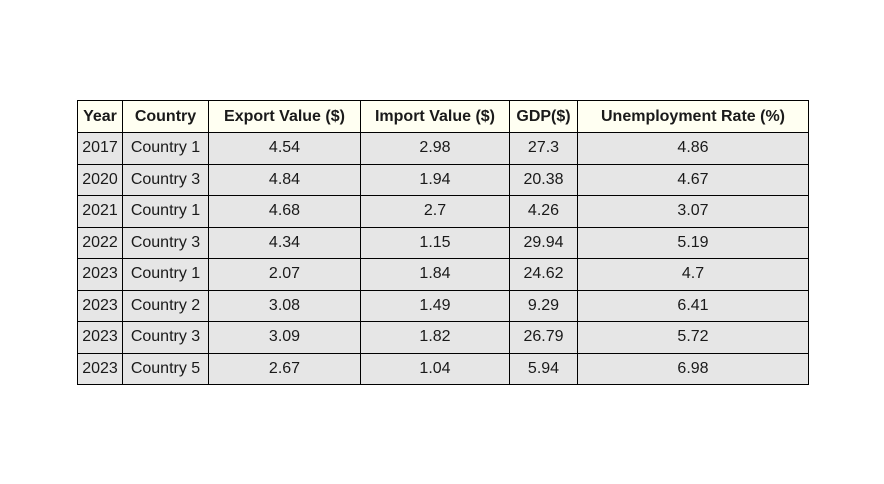 The height and width of the screenshot is (484, 884). I want to click on table-row: 2023 Country 2 3.08 1.49 9.29 6.41, so click(443, 305).